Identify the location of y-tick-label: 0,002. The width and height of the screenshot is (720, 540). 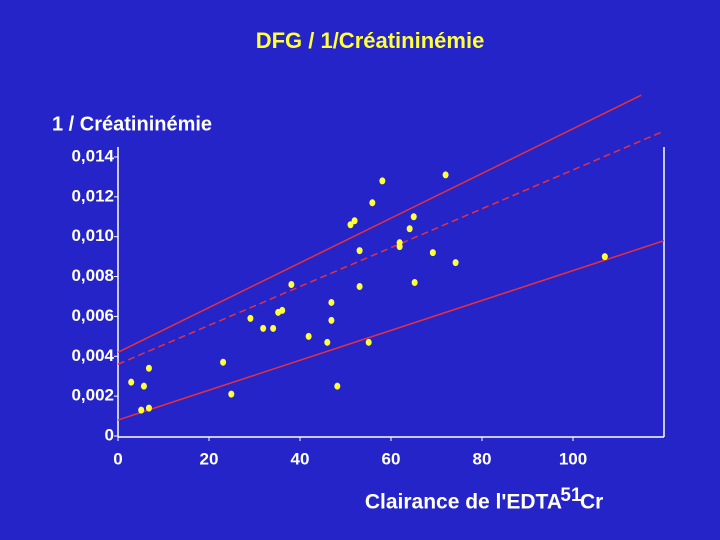
(92, 395).